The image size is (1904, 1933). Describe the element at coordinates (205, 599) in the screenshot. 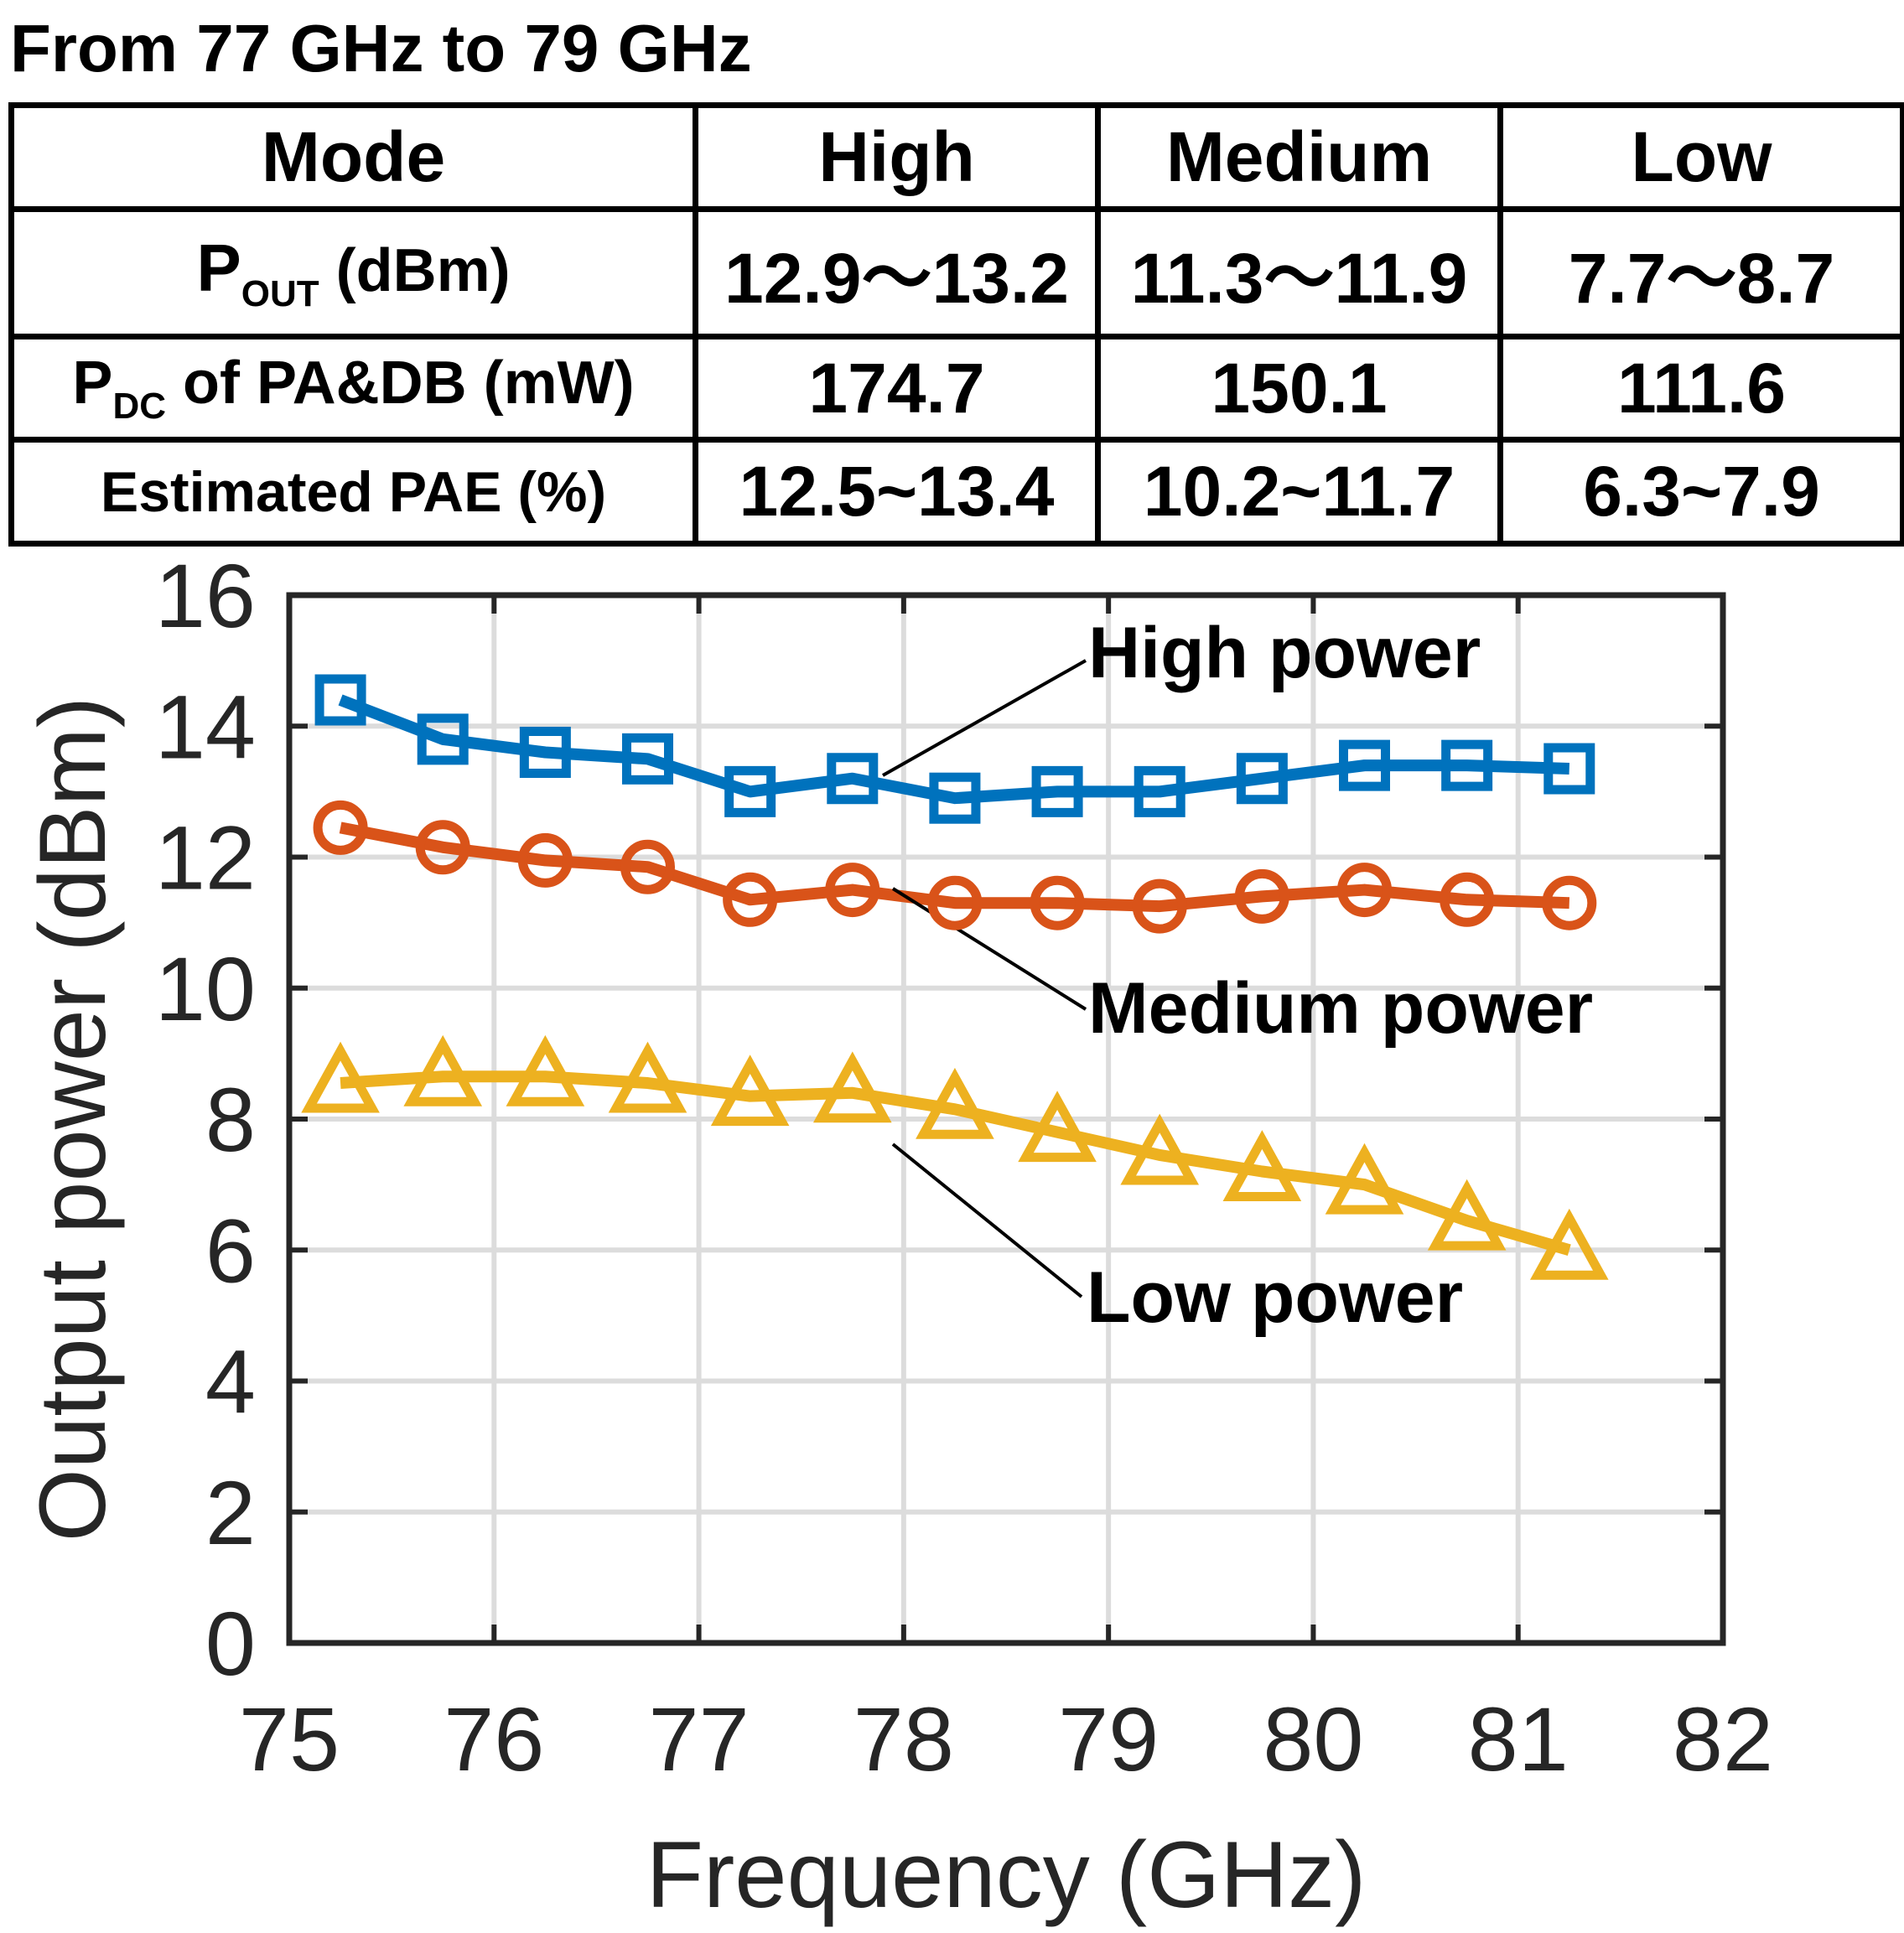

I see `y-tick-label: 16` at that location.